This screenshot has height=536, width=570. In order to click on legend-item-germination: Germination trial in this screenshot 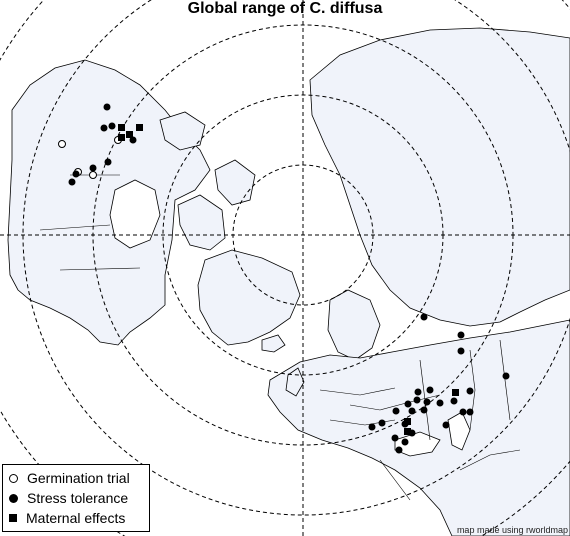, I will do `click(69, 478)`.